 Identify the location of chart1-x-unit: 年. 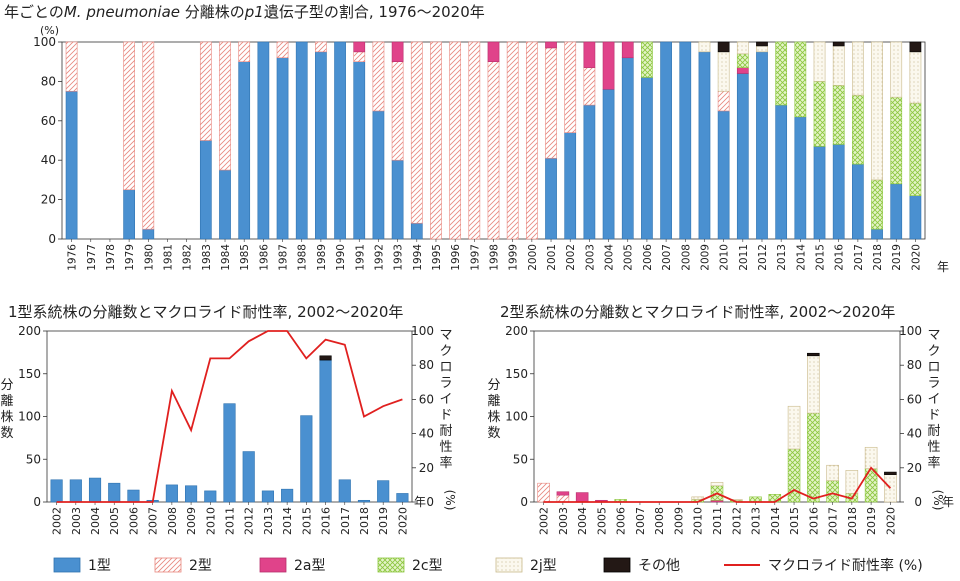
(943, 267).